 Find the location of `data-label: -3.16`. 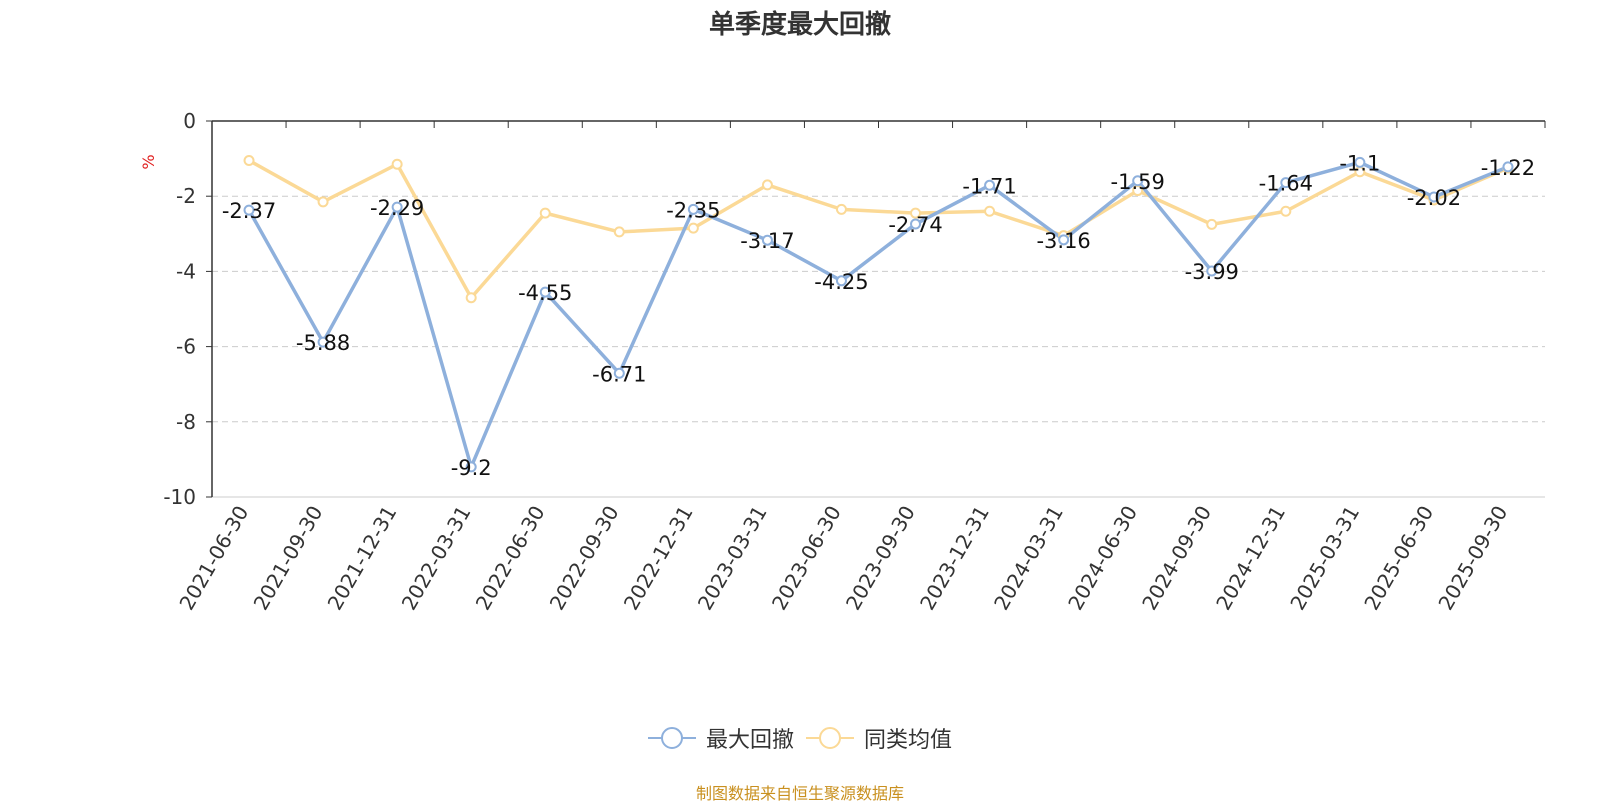

data-label: -3.16 is located at coordinates (1063, 241).